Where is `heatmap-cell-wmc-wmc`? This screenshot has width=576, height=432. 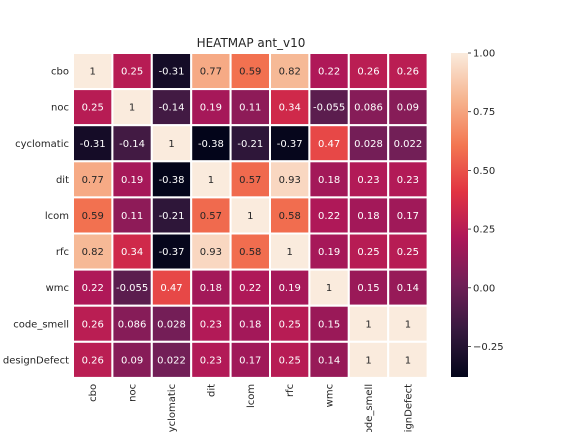 heatmap-cell-wmc-wmc is located at coordinates (329, 287).